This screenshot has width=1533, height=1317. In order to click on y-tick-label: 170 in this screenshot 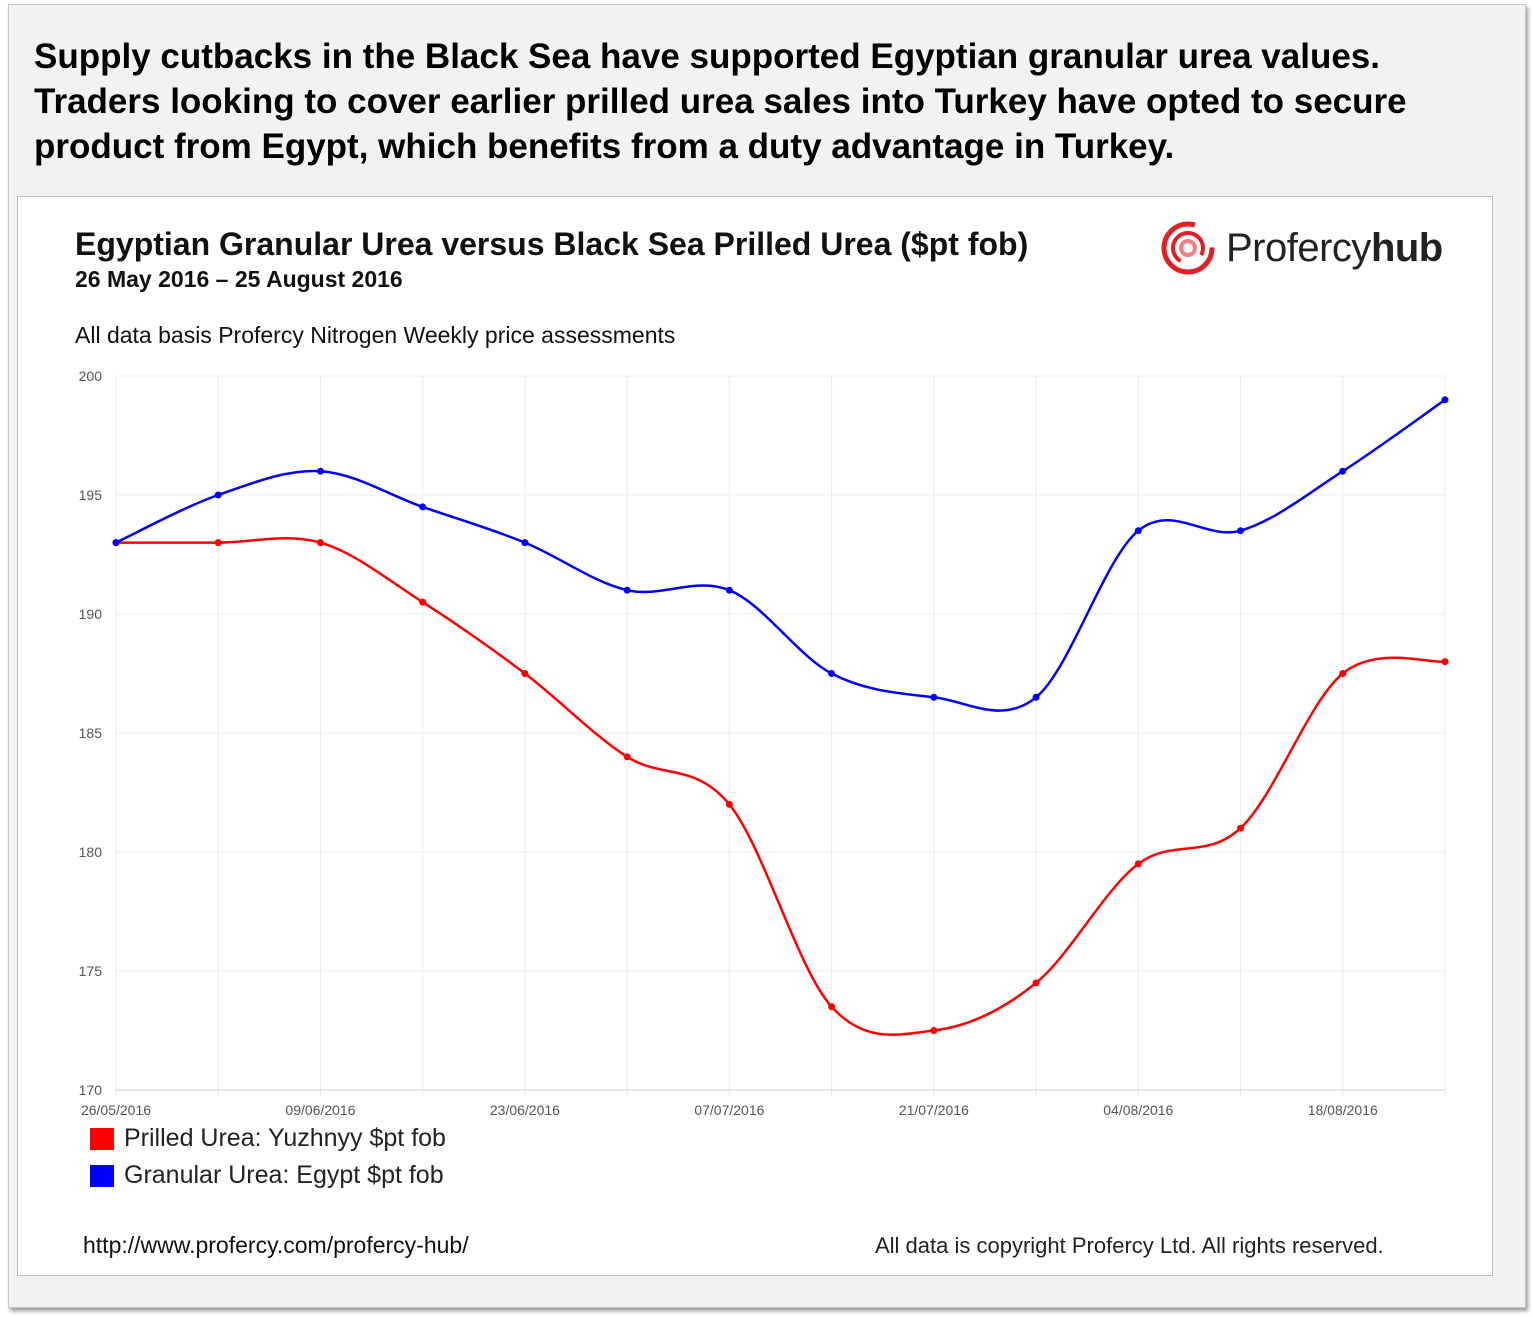, I will do `click(91, 1090)`.